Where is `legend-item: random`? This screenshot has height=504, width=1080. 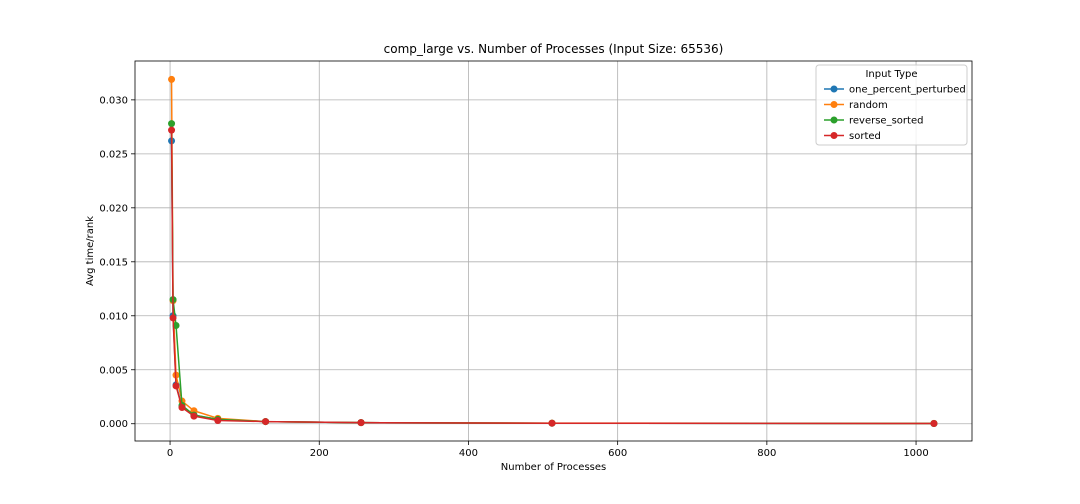
legend-item: random is located at coordinates (856, 105).